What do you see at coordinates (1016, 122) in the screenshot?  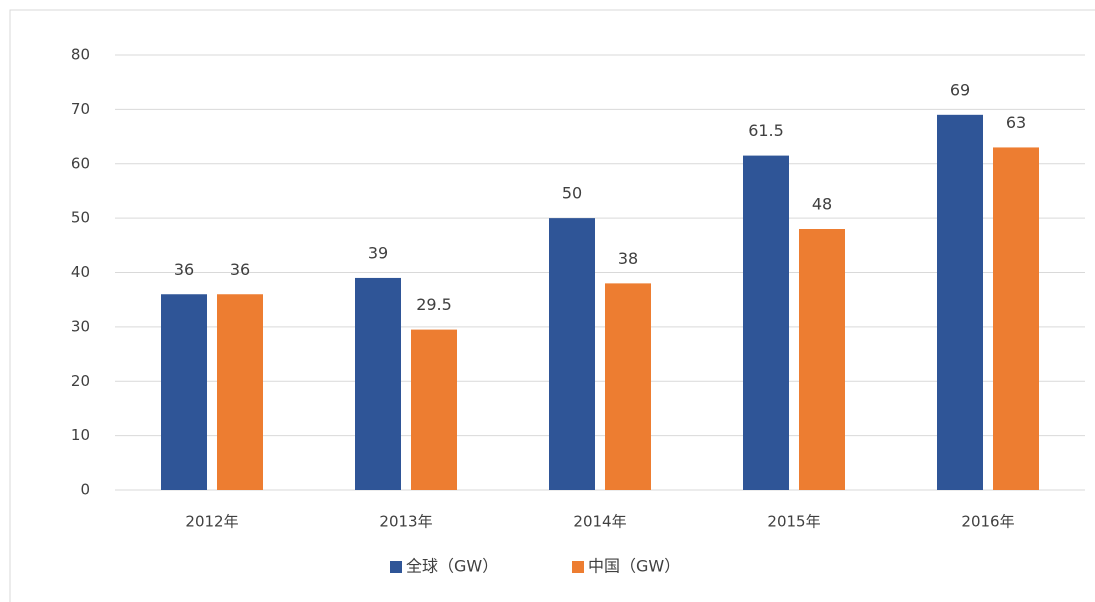 I see `value-label: 63` at bounding box center [1016, 122].